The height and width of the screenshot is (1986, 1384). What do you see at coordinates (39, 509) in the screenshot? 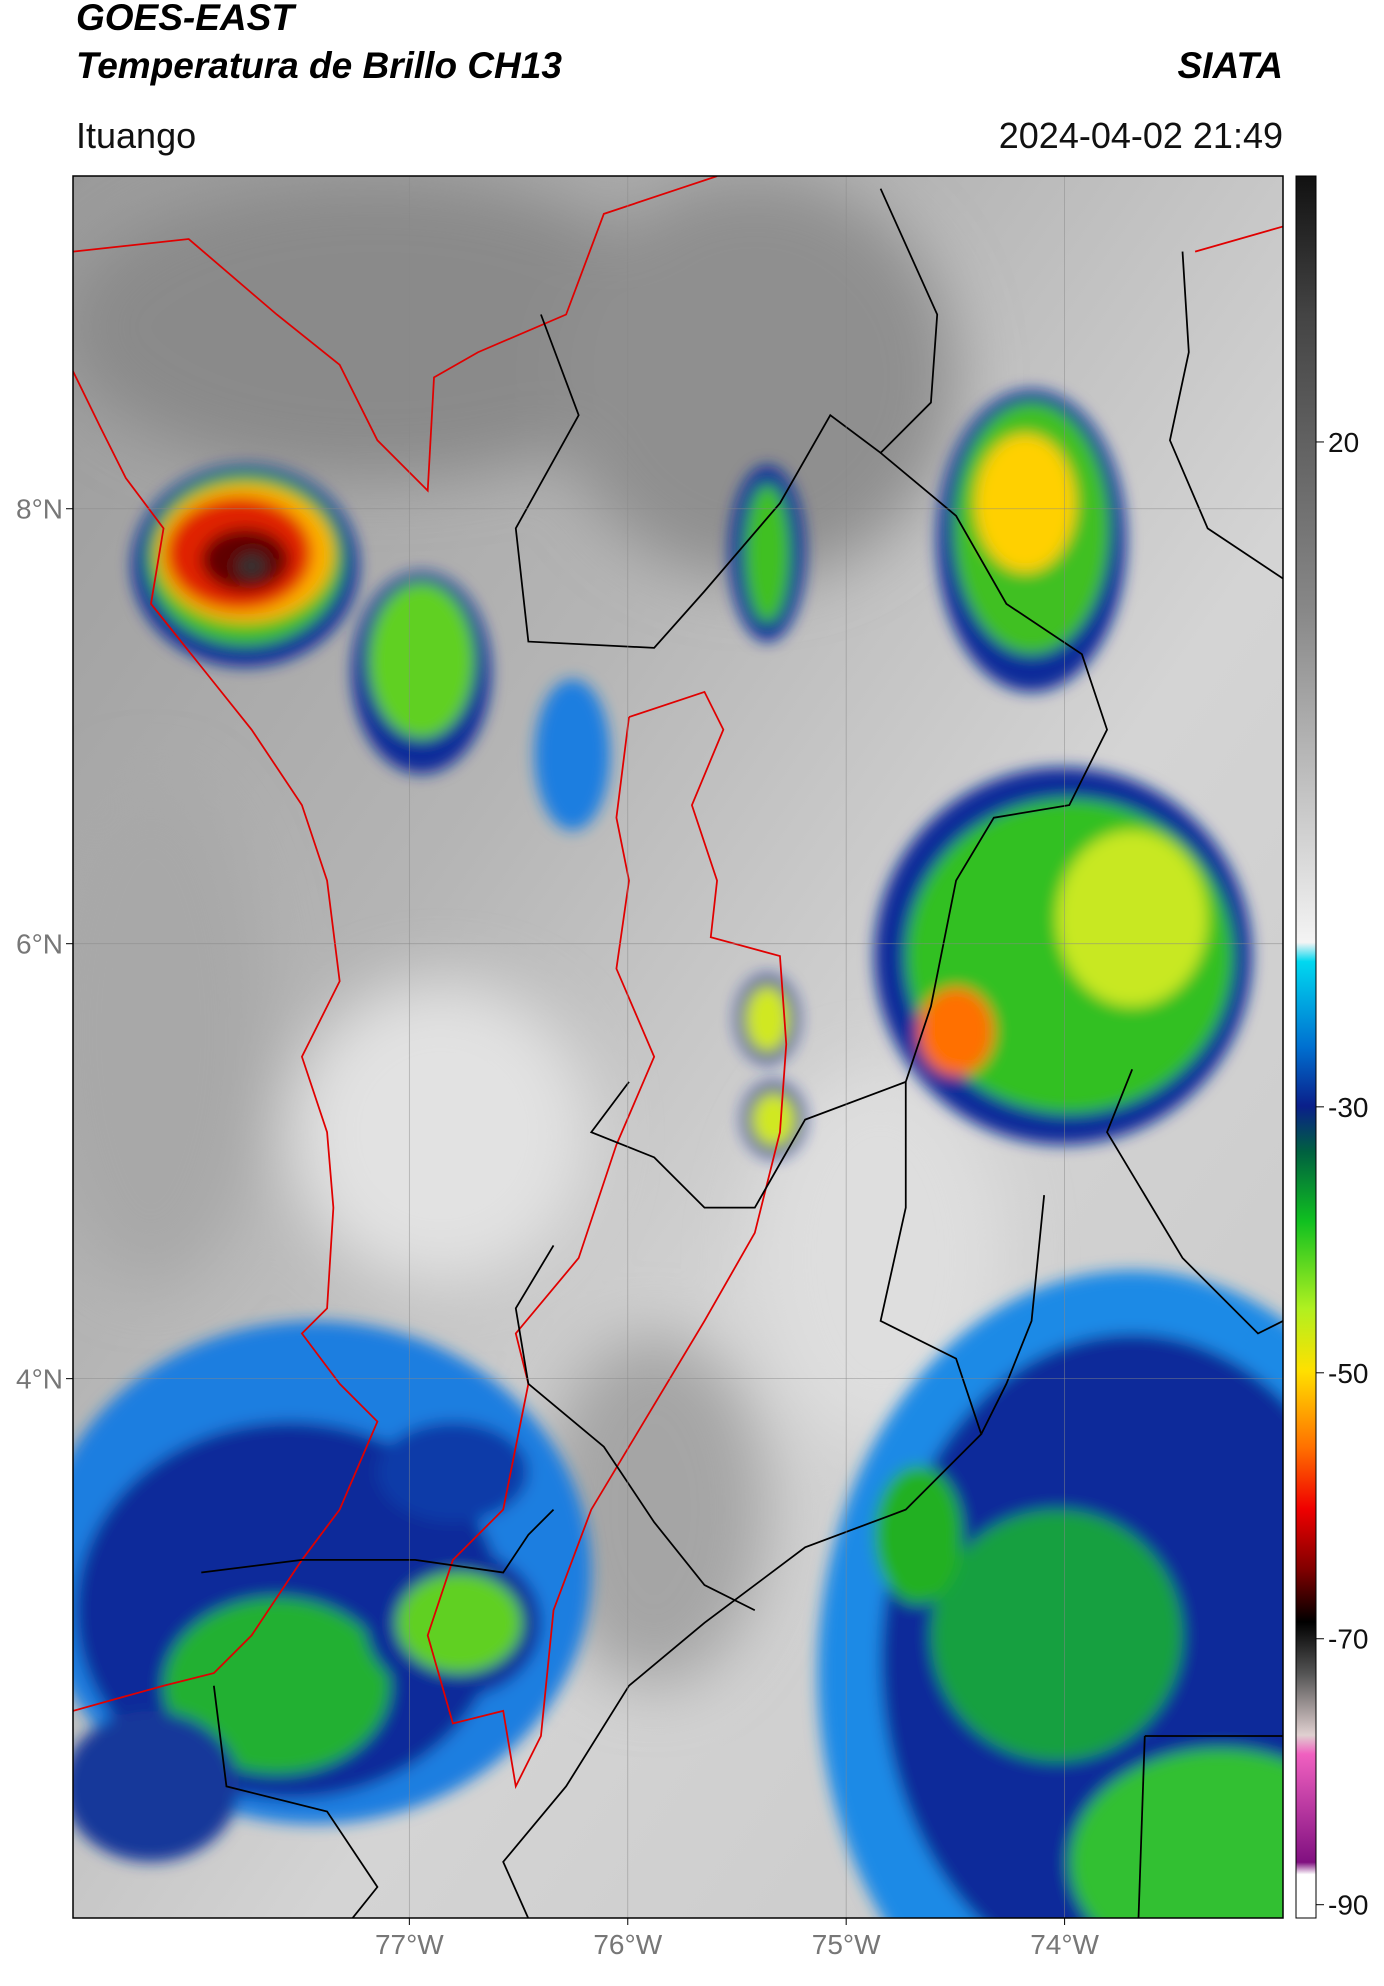
I see `y-tick-label: 8°N` at bounding box center [39, 509].